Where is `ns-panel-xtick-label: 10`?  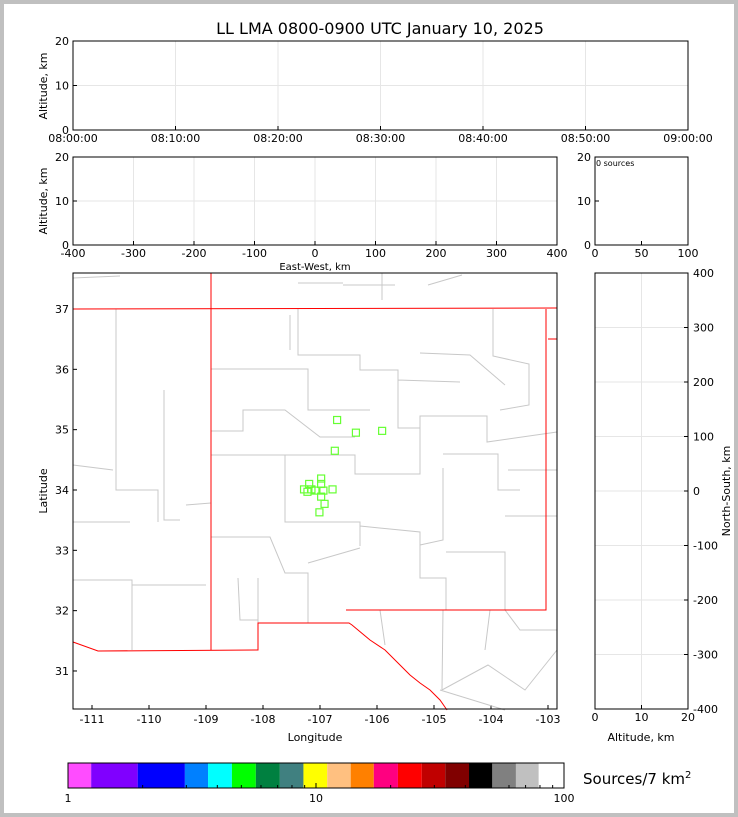
ns-panel-xtick-label: 10 is located at coordinates (642, 717).